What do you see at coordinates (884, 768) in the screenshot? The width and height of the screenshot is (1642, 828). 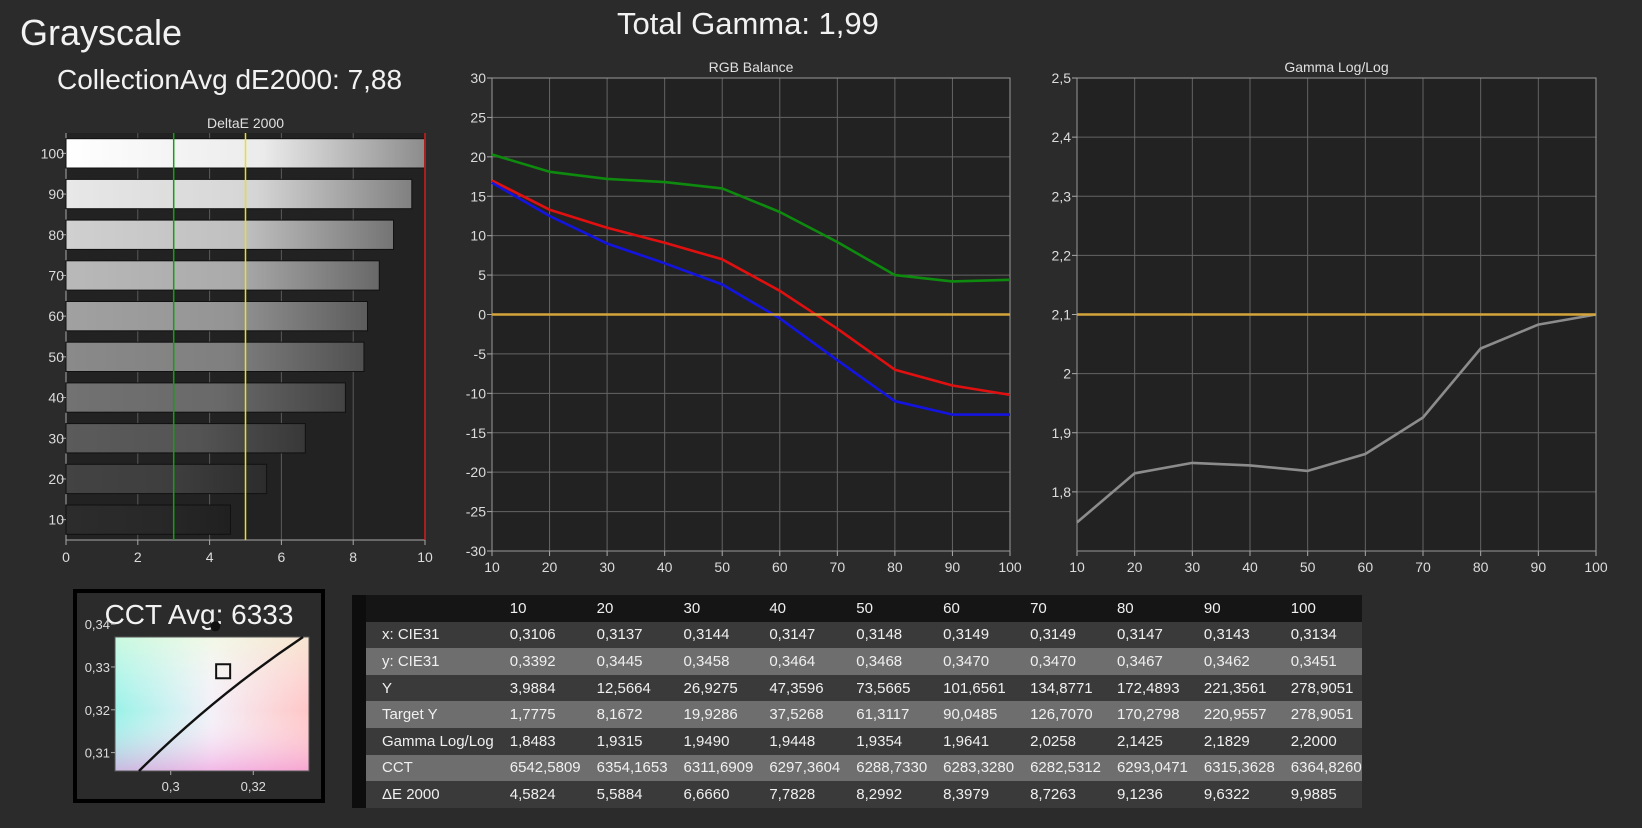 I see `table-cell: 6288,7330` at bounding box center [884, 768].